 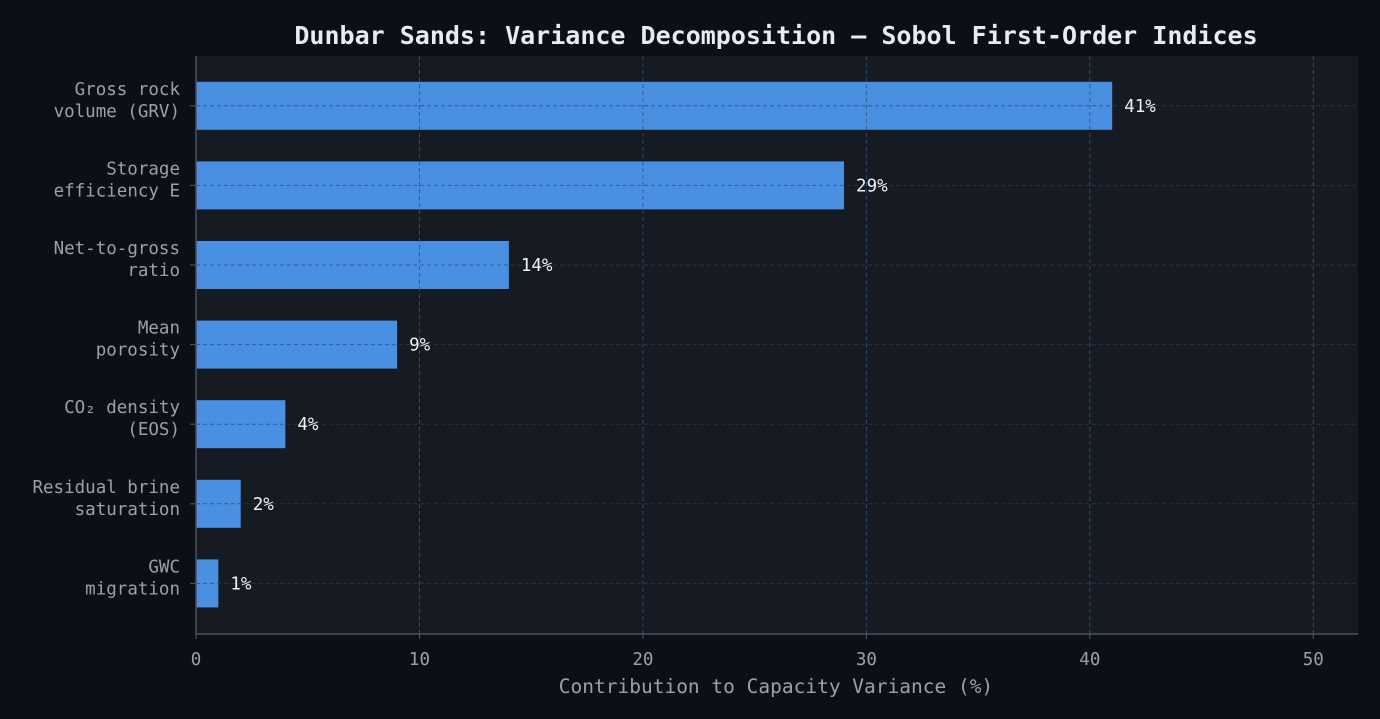 I want to click on category-label-3: Mean porosity, so click(x=138, y=340).